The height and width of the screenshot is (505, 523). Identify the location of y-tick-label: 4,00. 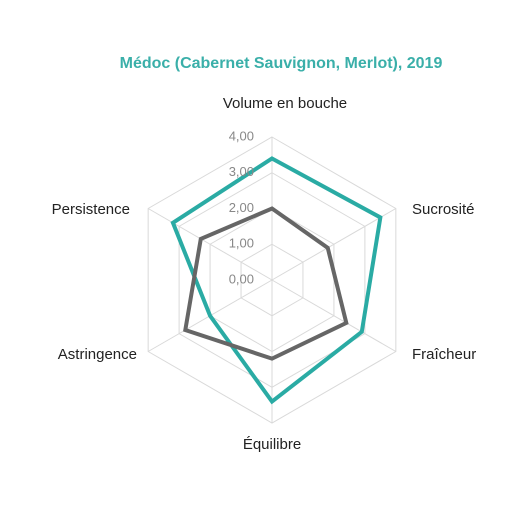
(241, 135).